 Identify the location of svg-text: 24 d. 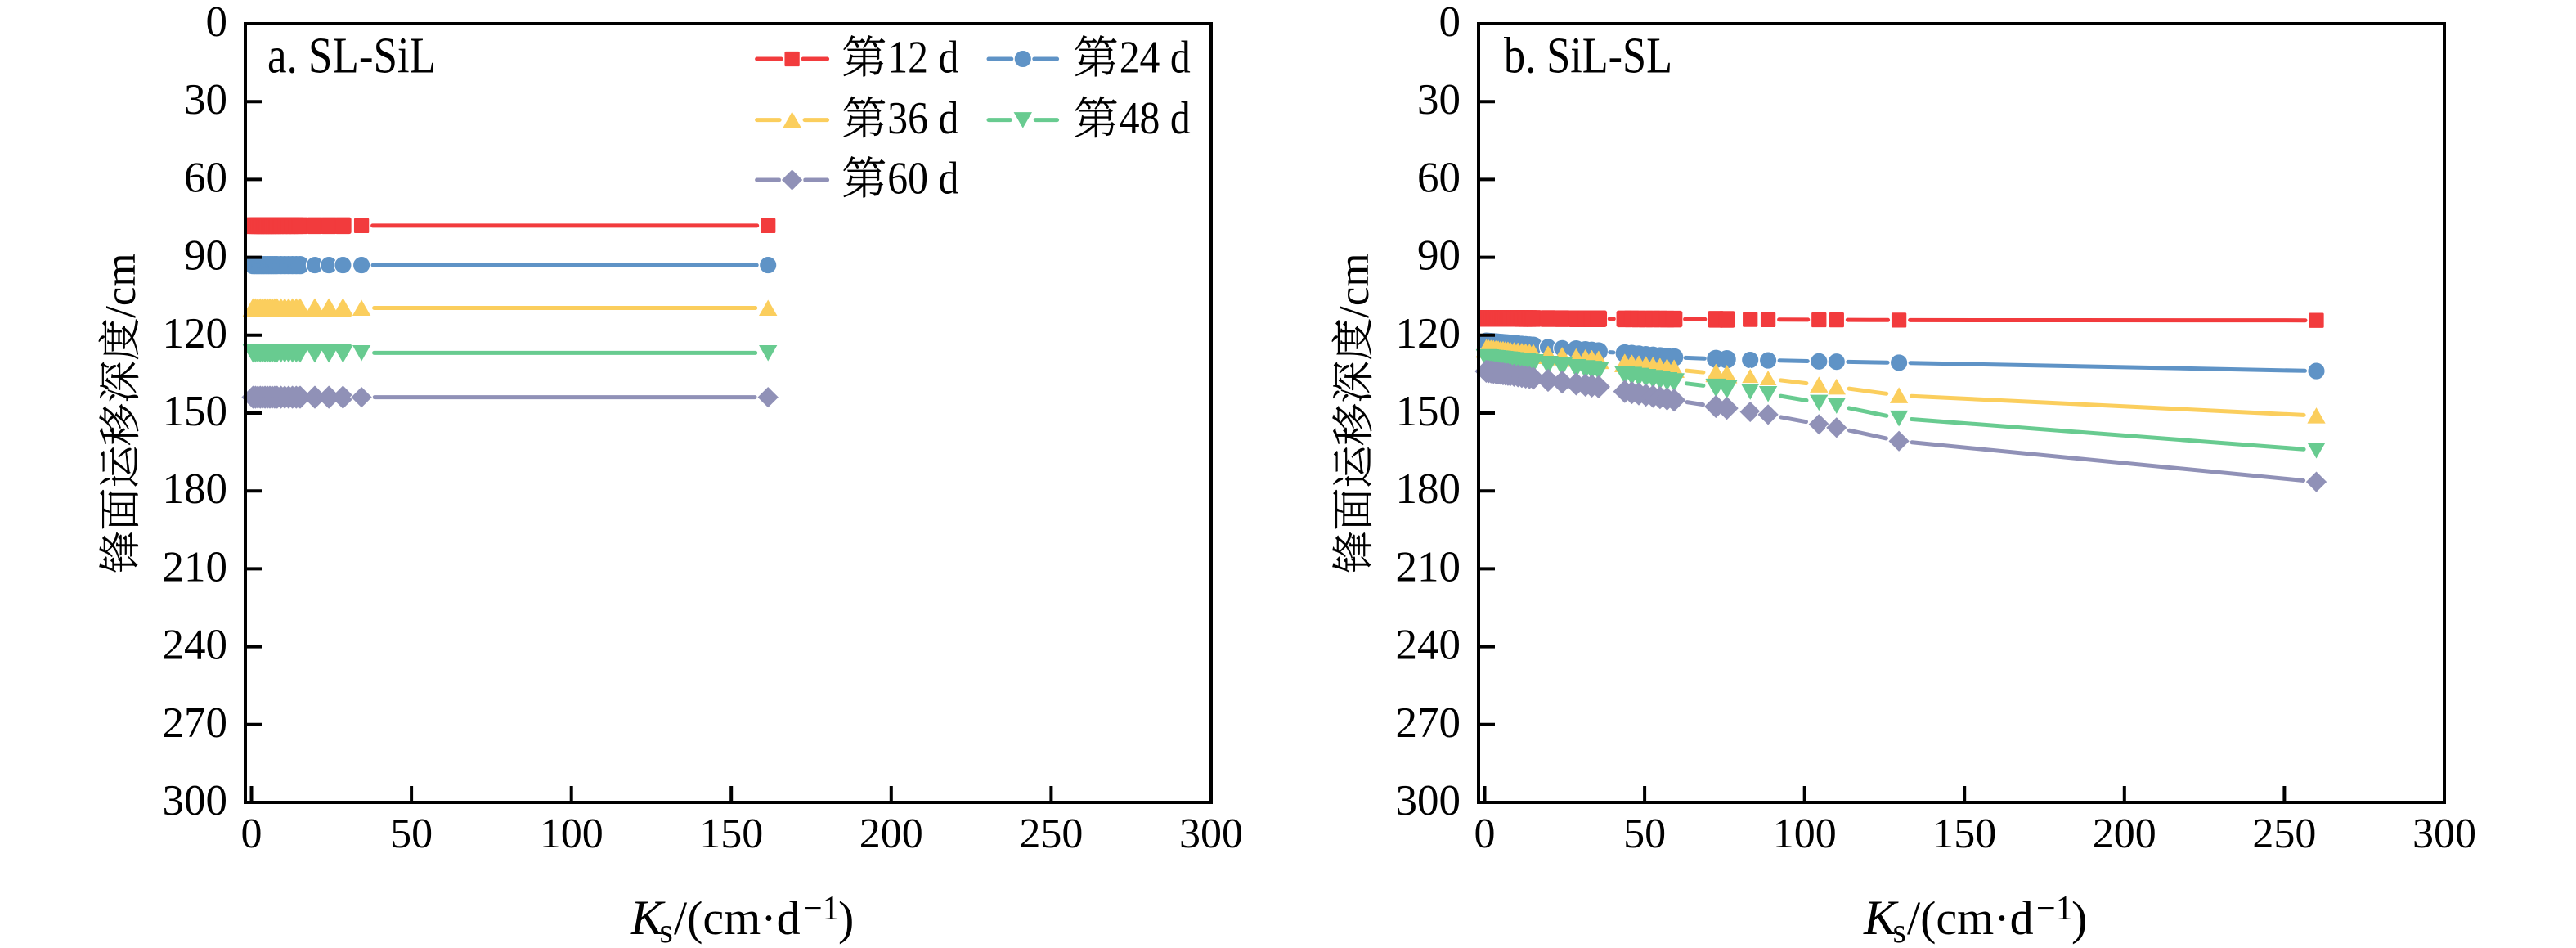
(1155, 58).